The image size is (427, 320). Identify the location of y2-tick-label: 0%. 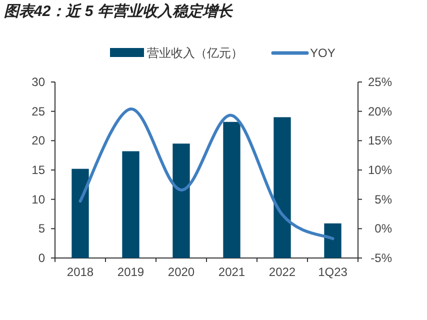
(383, 229).